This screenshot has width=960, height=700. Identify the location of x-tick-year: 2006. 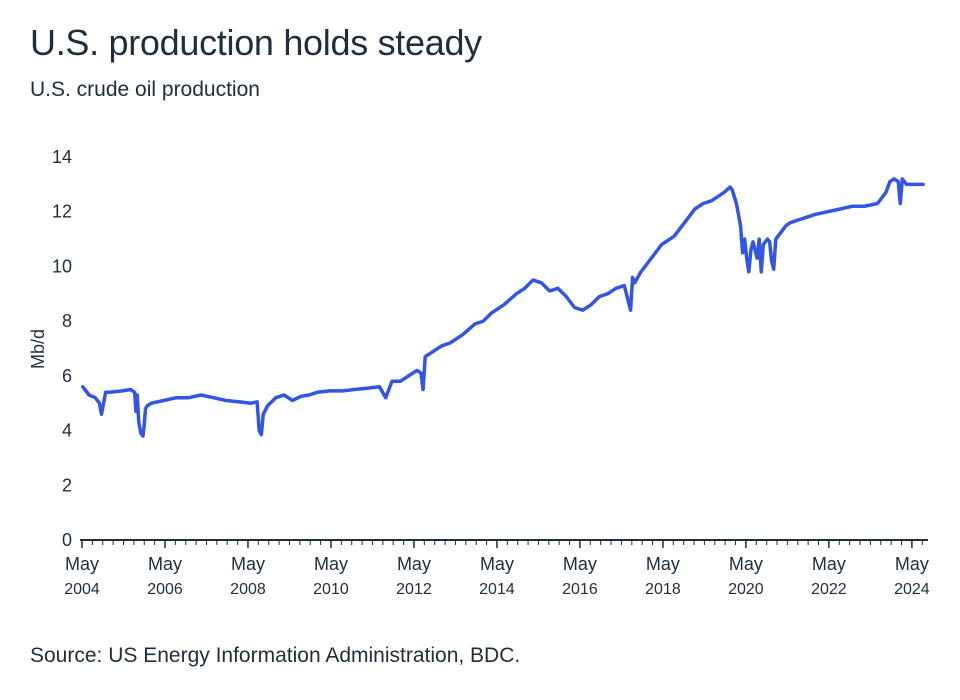
(165, 589).